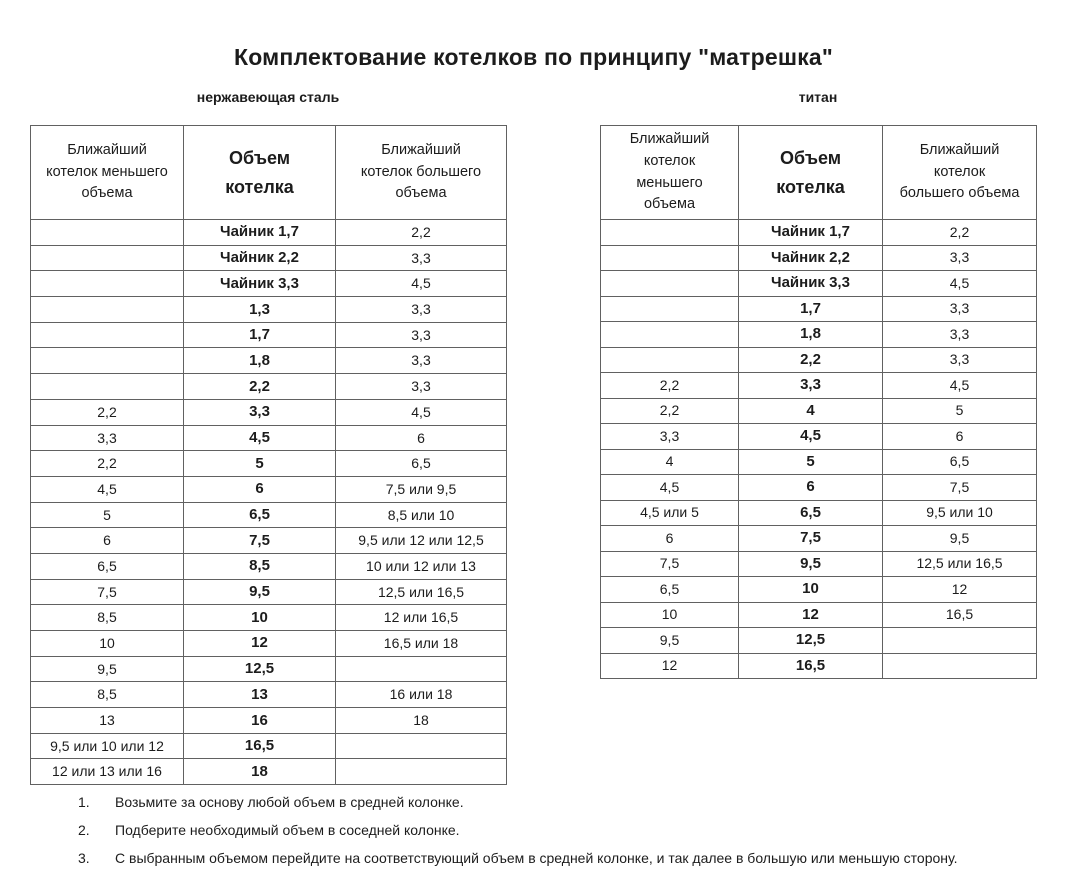 Image resolution: width=1067 pixels, height=876 pixels. I want to click on cell-larger-volume: 5, so click(959, 410).